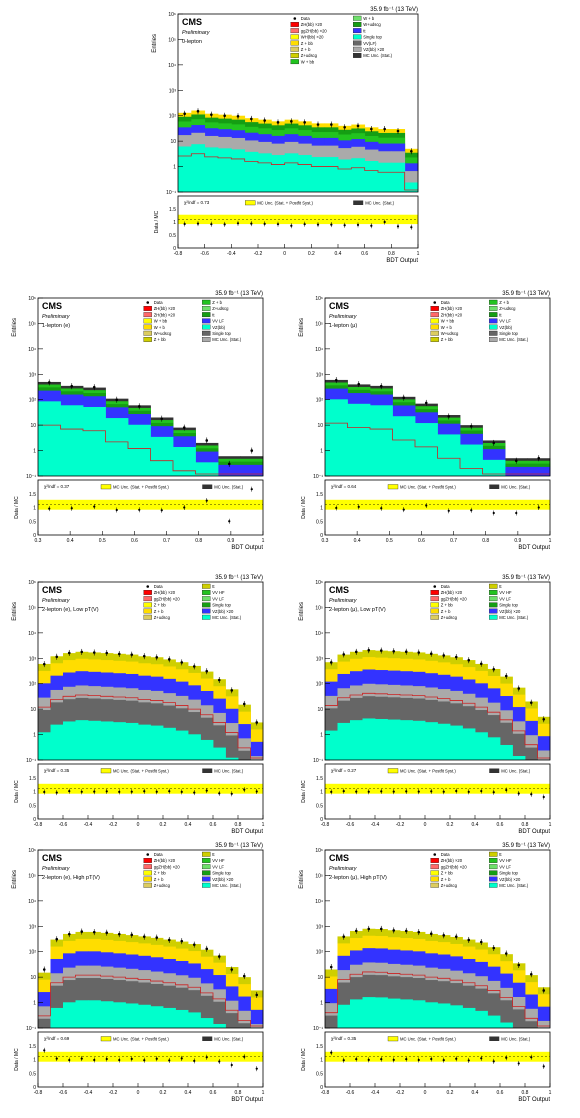 The image size is (580, 1118). Describe the element at coordinates (513, 339) in the screenshot. I see `legend-entry: MC Unc. (Stat.)` at that location.